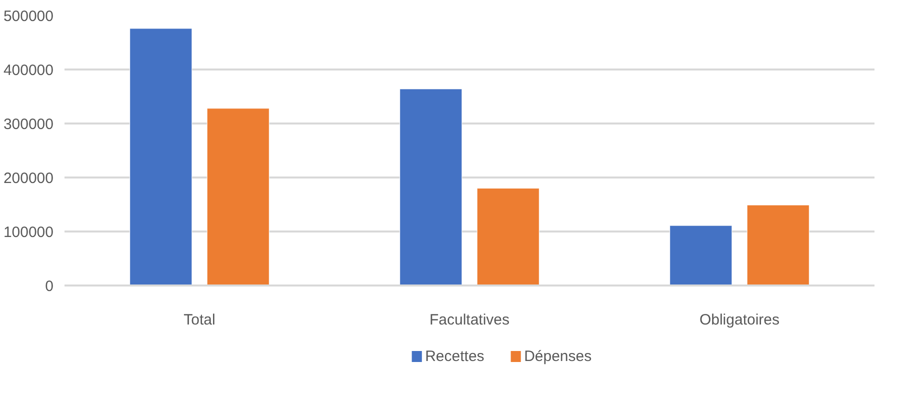  What do you see at coordinates (28, 70) in the screenshot?
I see `y-tick-label: 400000` at bounding box center [28, 70].